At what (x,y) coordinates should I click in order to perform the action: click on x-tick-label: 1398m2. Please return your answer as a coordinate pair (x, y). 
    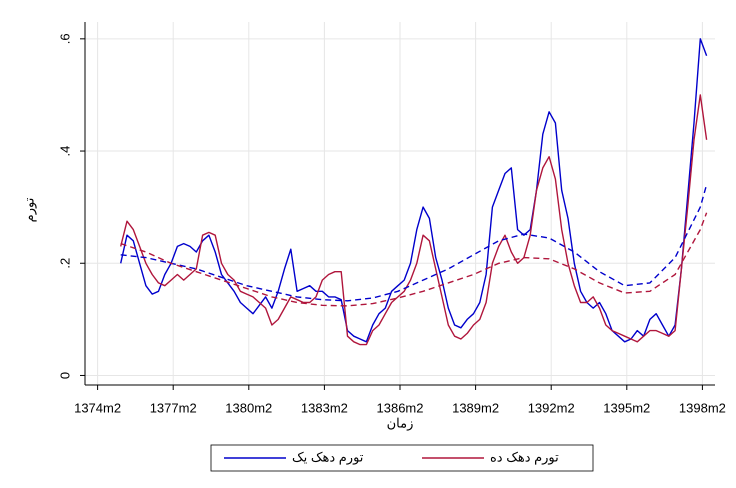
    Looking at the image, I should click on (702, 407).